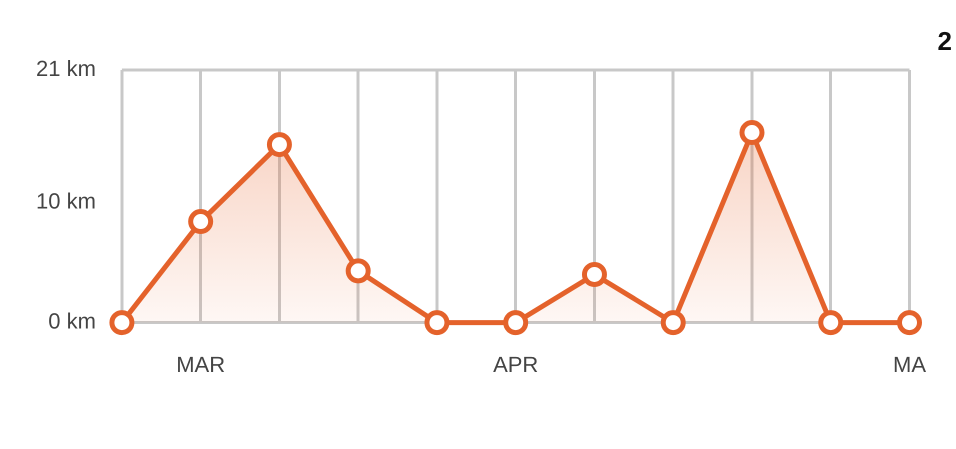 The image size is (956, 449). Describe the element at coordinates (201, 364) in the screenshot. I see `x-tick-label: MAR` at that location.